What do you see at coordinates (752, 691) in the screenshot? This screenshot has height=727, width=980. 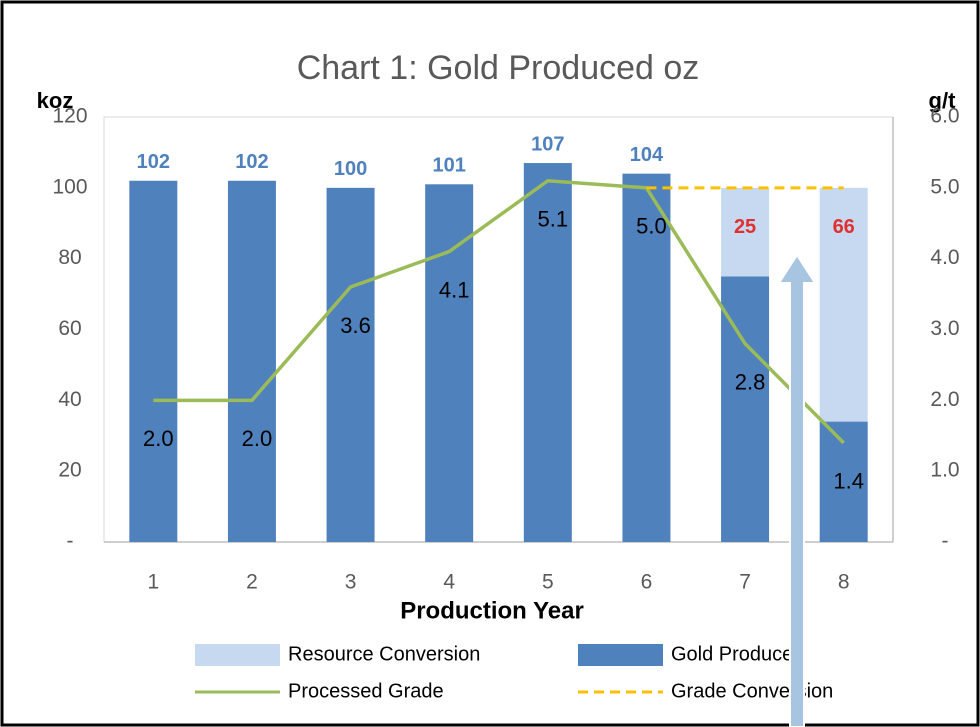 I see `legend-label: Grade Conversion` at bounding box center [752, 691].